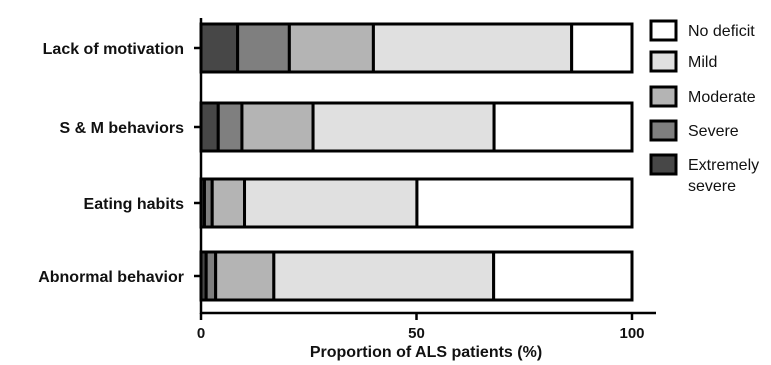  What do you see at coordinates (663, 96) in the screenshot?
I see `legend-swatch-moderate` at bounding box center [663, 96].